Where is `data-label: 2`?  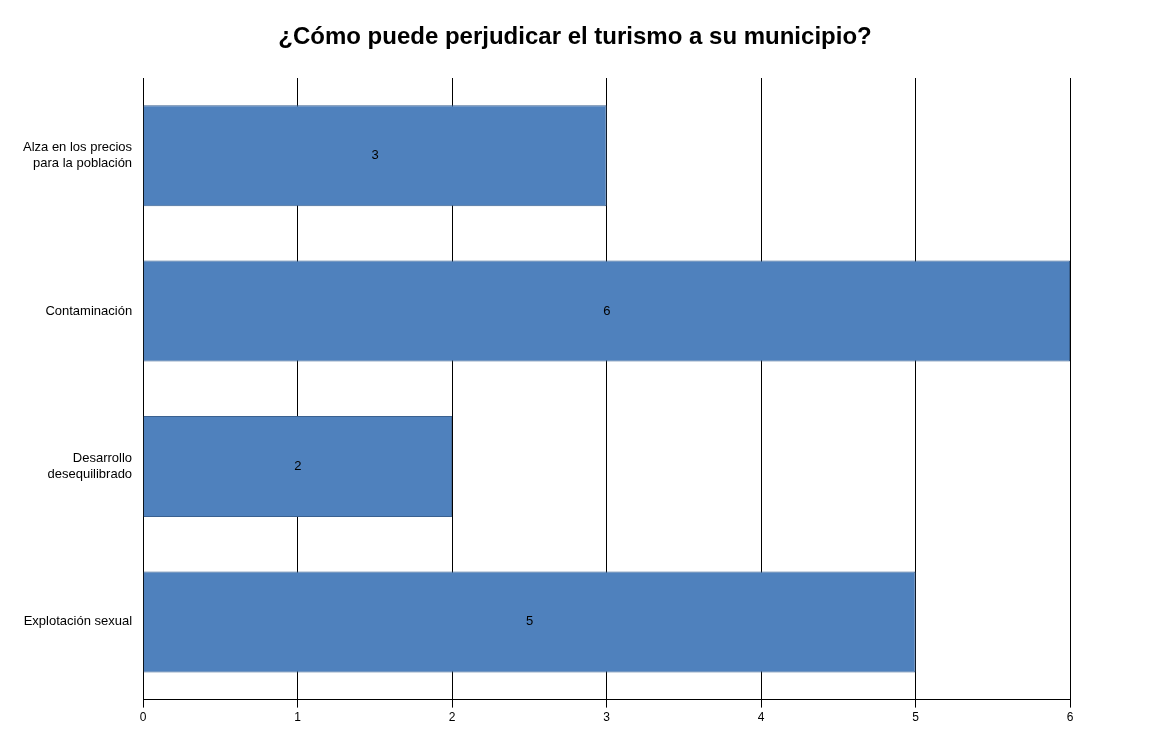
data-label: 2 is located at coordinates (298, 466).